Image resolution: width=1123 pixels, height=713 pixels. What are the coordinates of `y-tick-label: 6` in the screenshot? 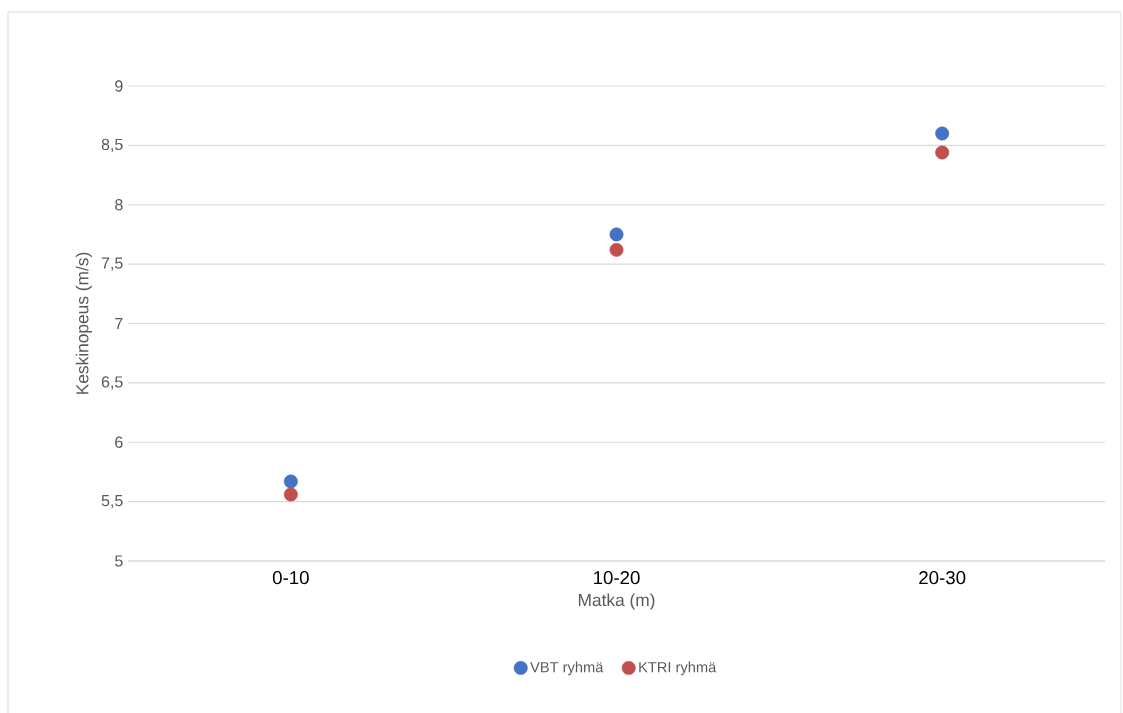 It's located at (119, 442).